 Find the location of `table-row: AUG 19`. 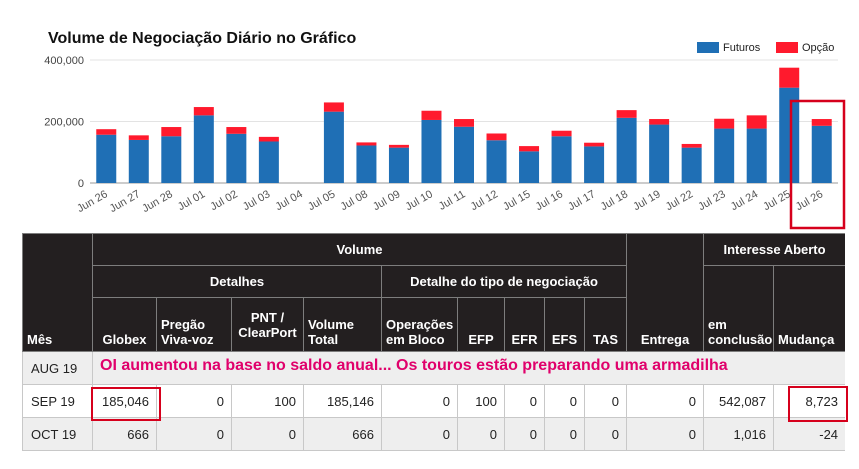

table-row: AUG 19 is located at coordinates (433, 368).